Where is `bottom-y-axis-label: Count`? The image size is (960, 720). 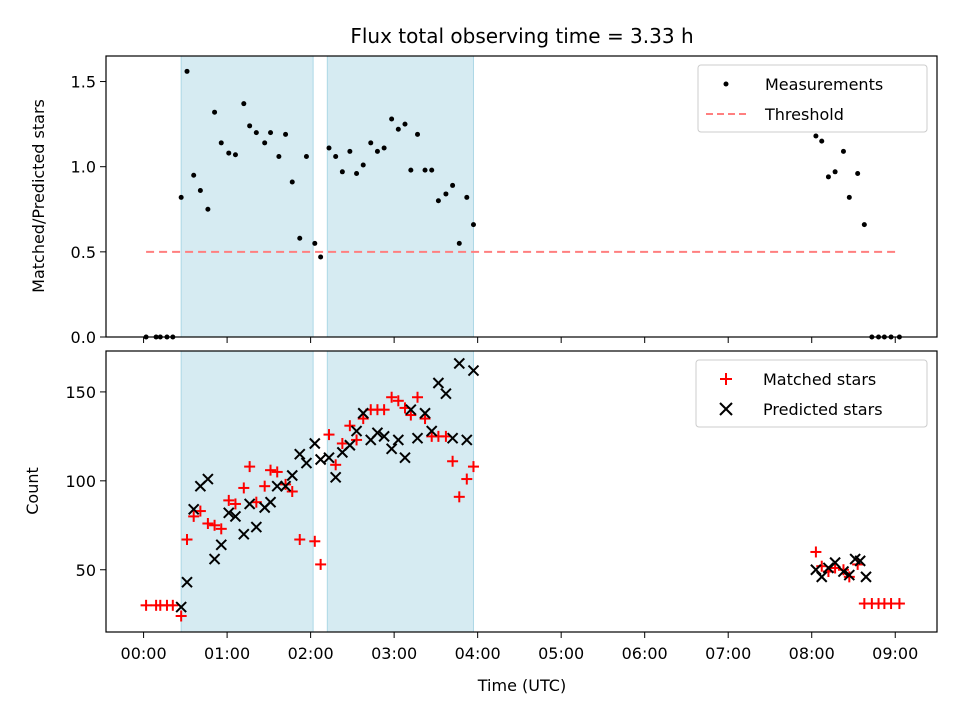
bottom-y-axis-label: Count is located at coordinates (32, 491).